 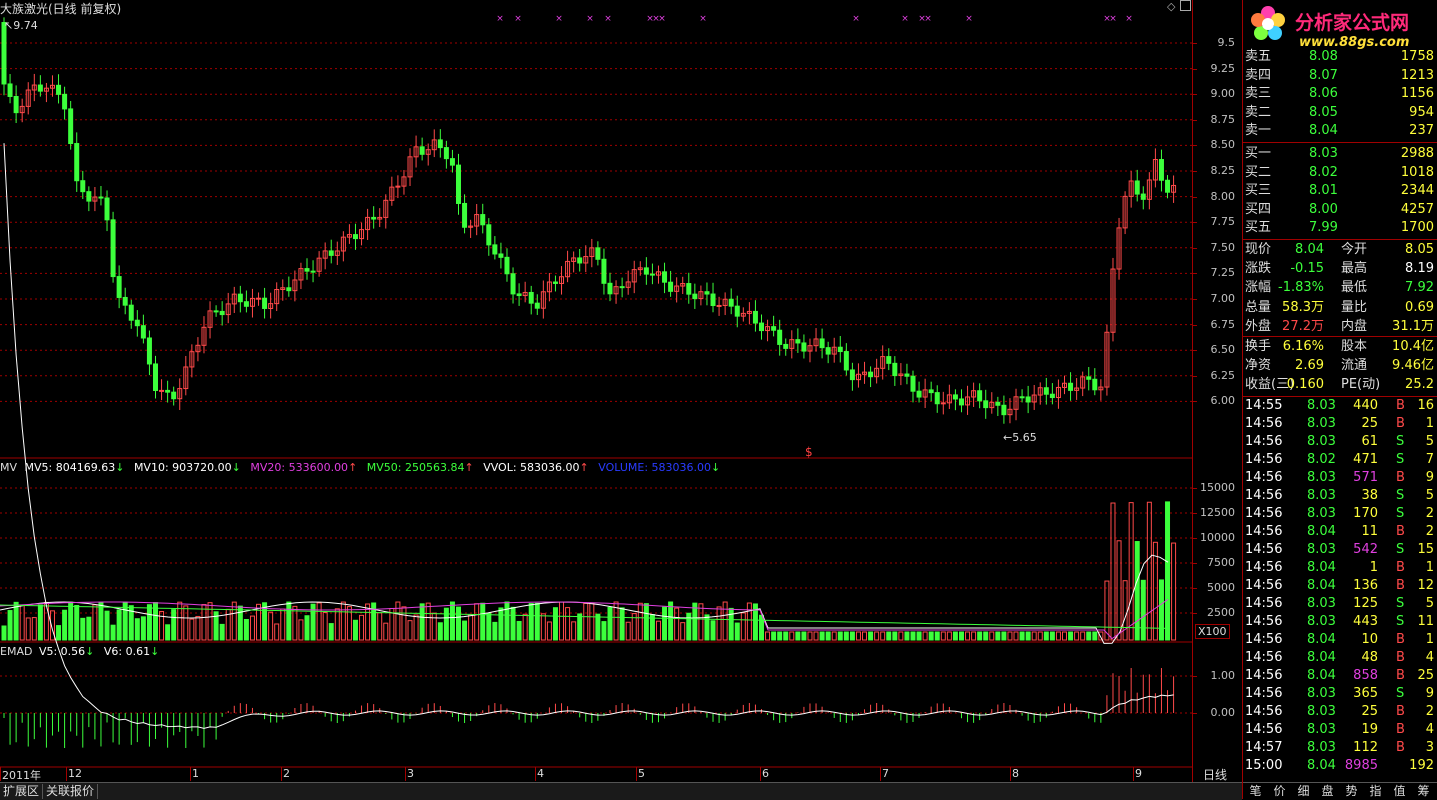 I want to click on ask-volume: 237, so click(x=1421, y=131).